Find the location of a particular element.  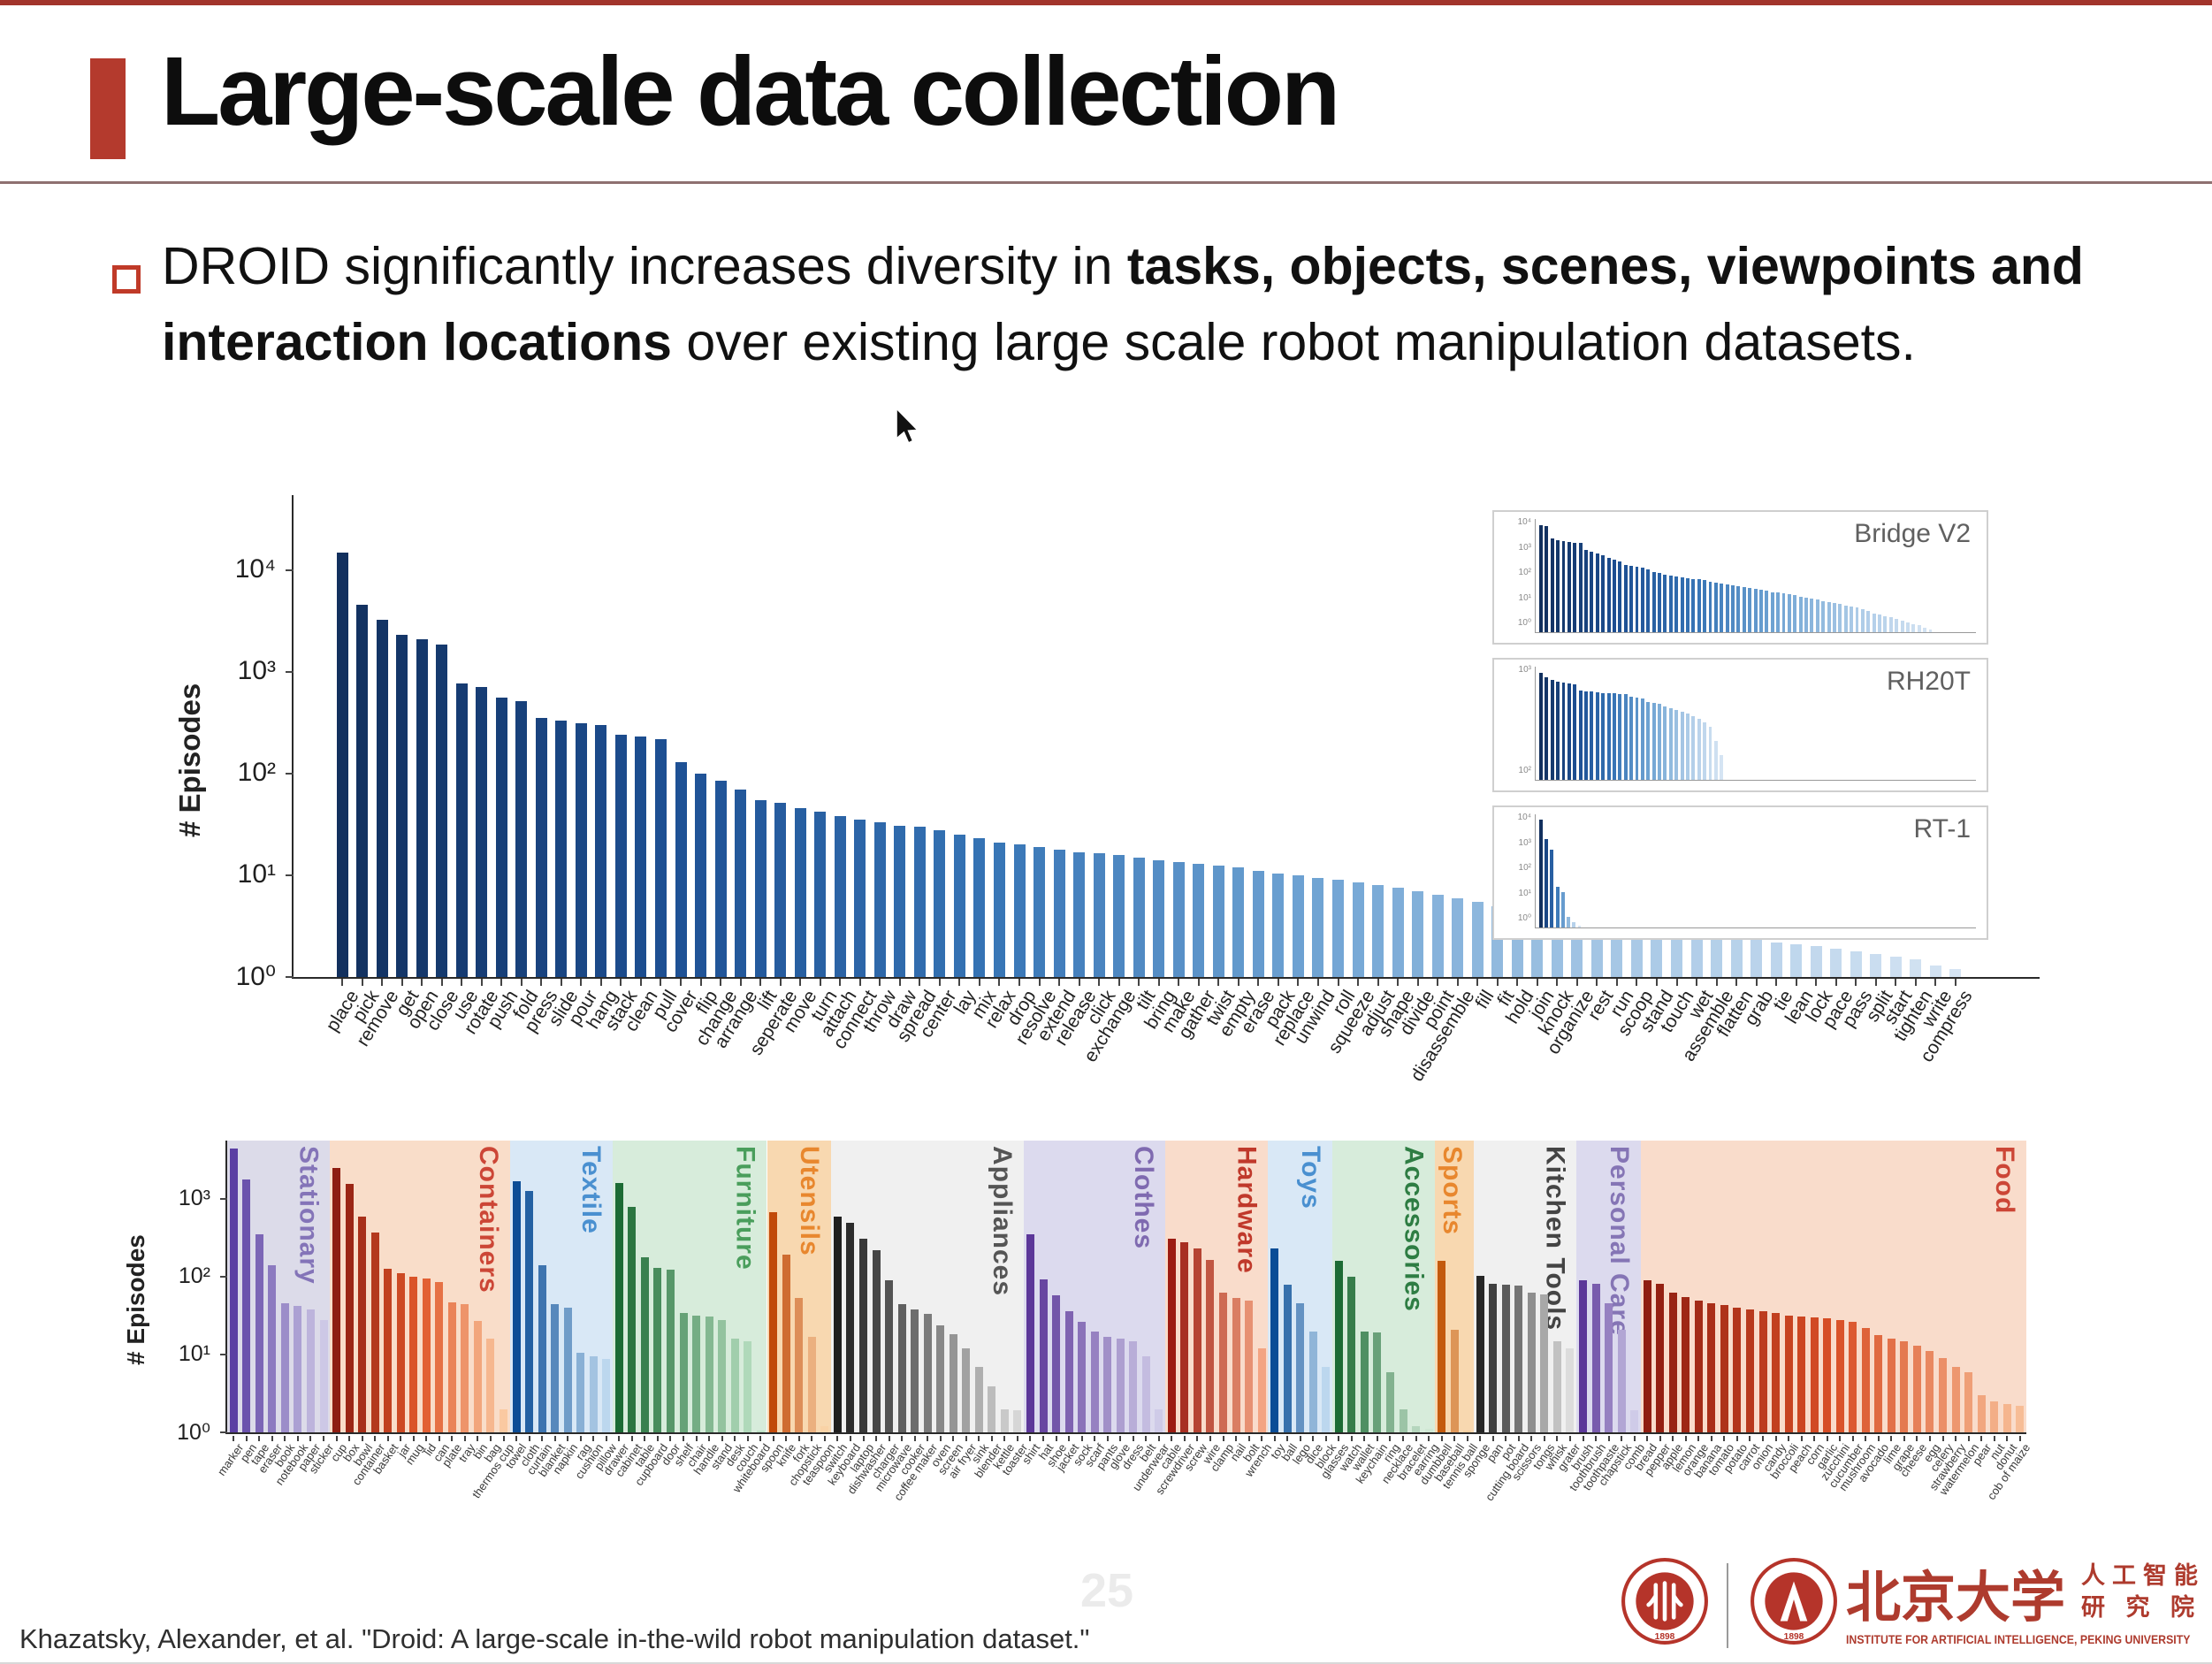

institute-cn-line2: 研 究 院 is located at coordinates (2141, 1607).